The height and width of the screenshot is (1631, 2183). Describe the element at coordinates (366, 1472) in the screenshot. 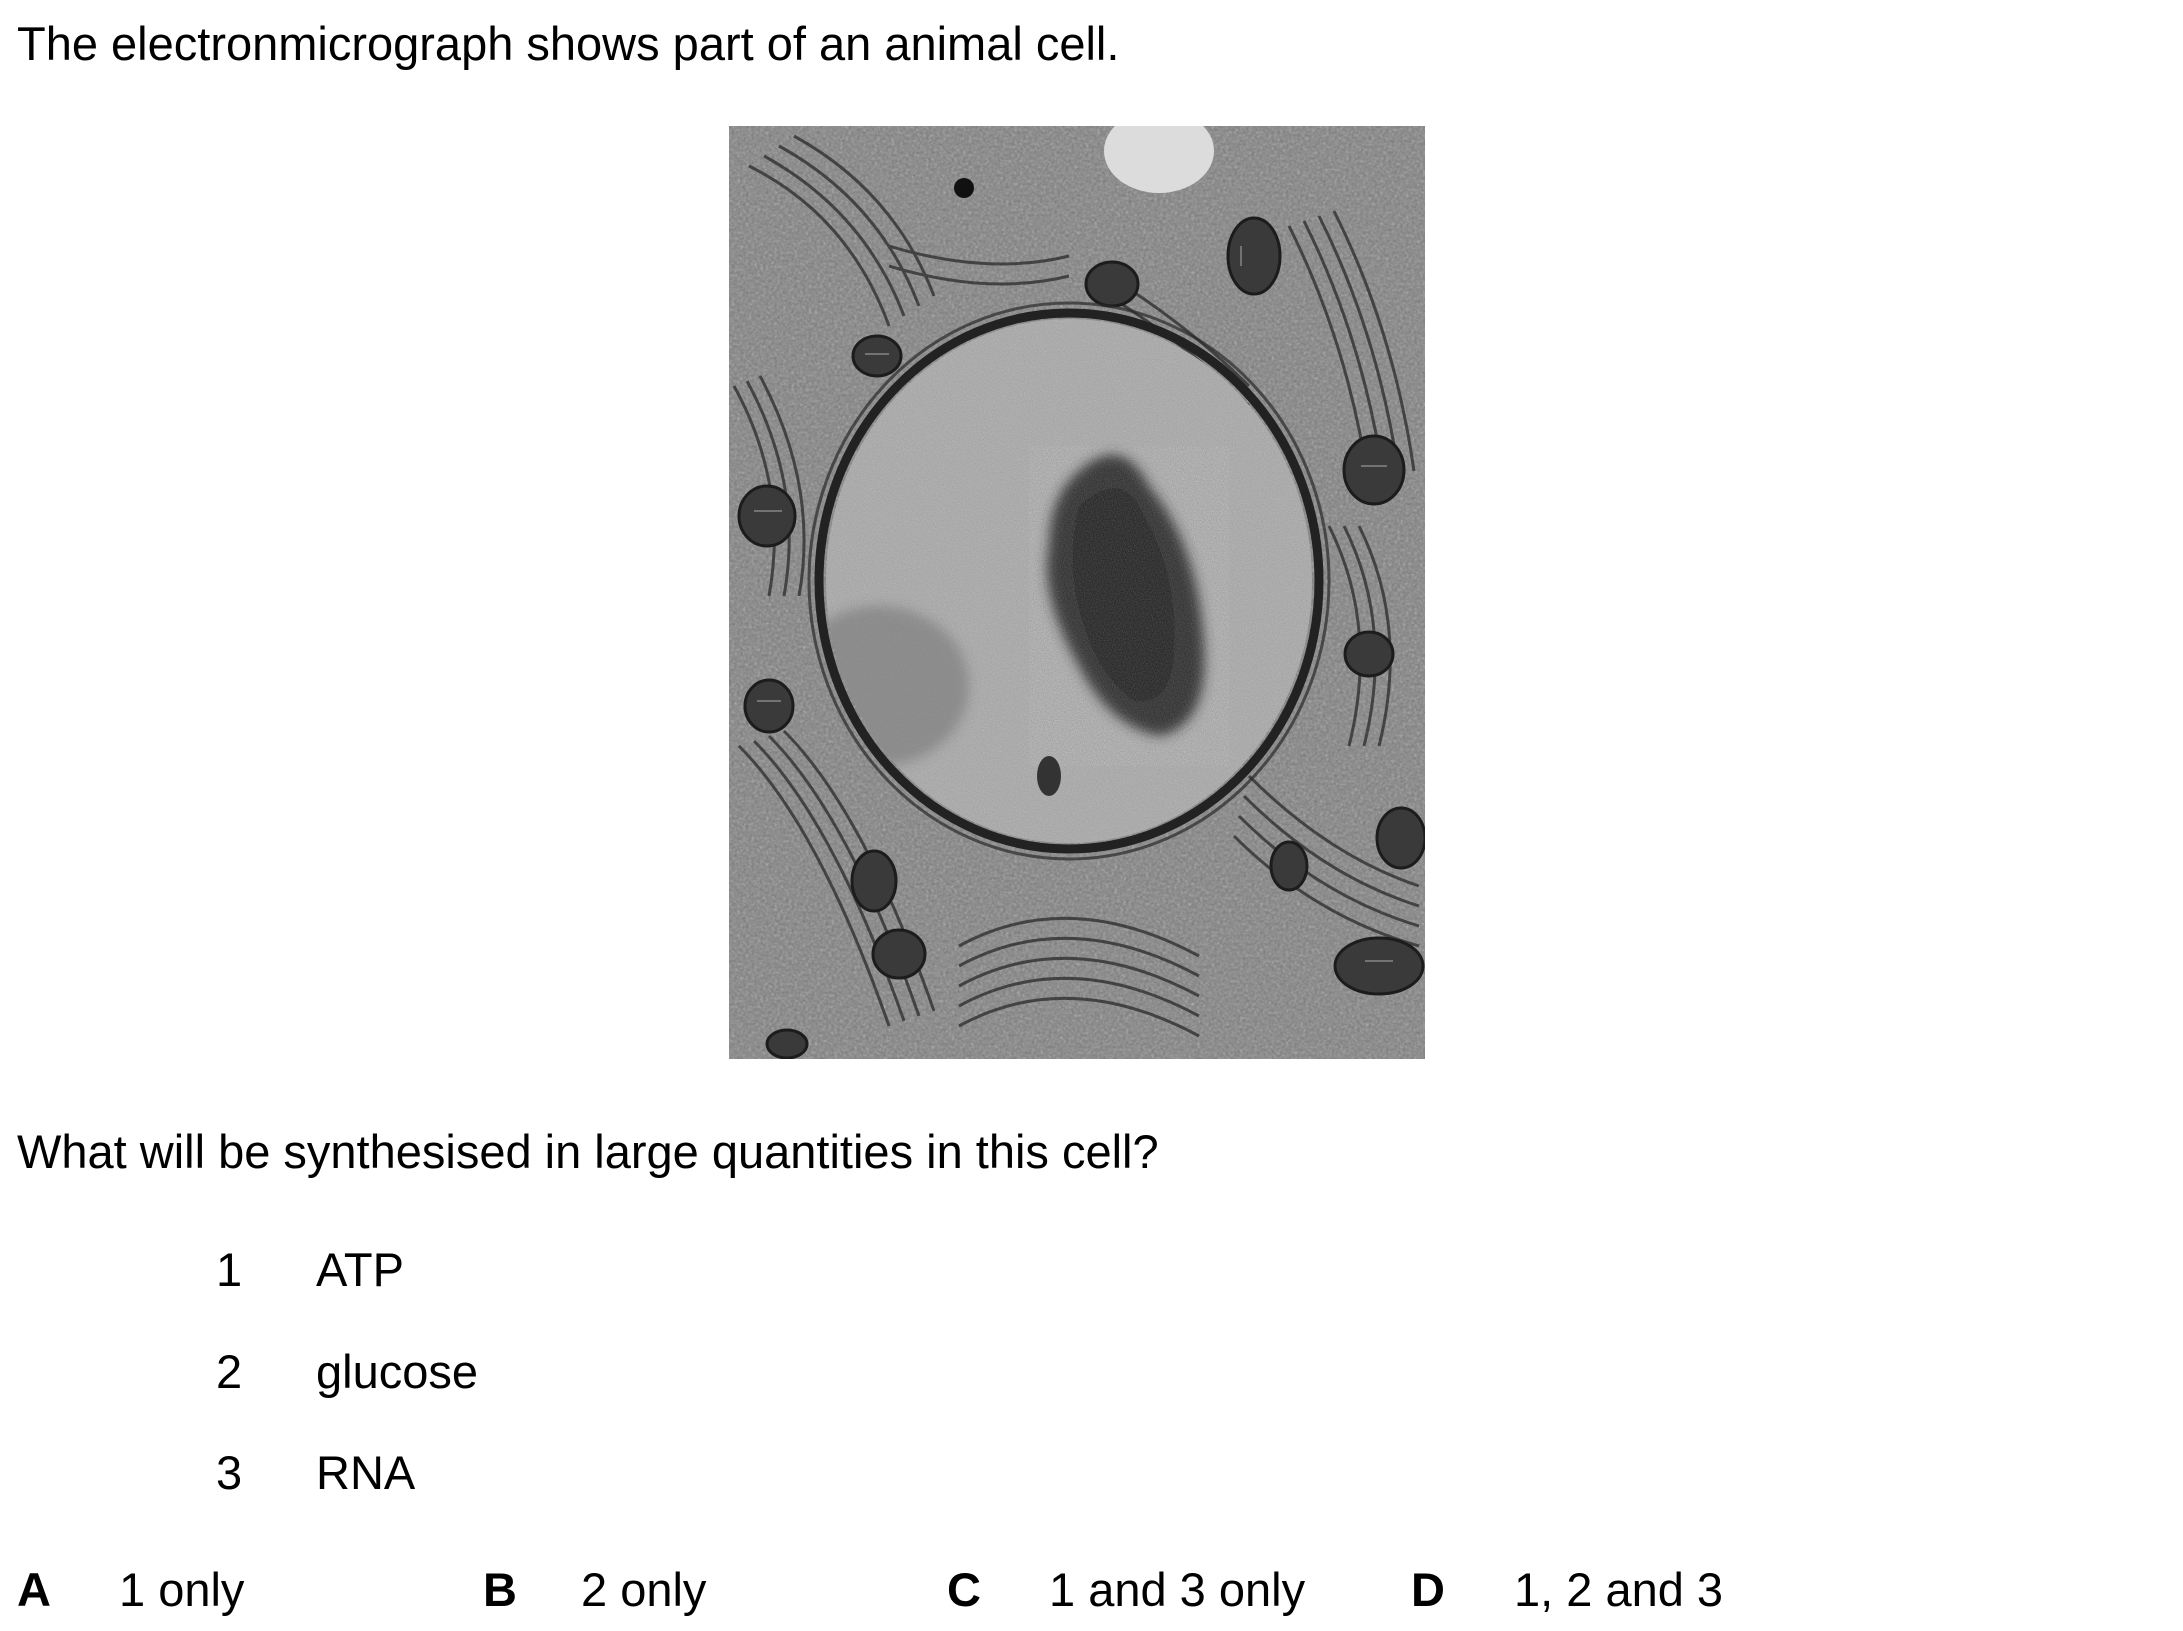

I see `statement-text: RNA` at that location.